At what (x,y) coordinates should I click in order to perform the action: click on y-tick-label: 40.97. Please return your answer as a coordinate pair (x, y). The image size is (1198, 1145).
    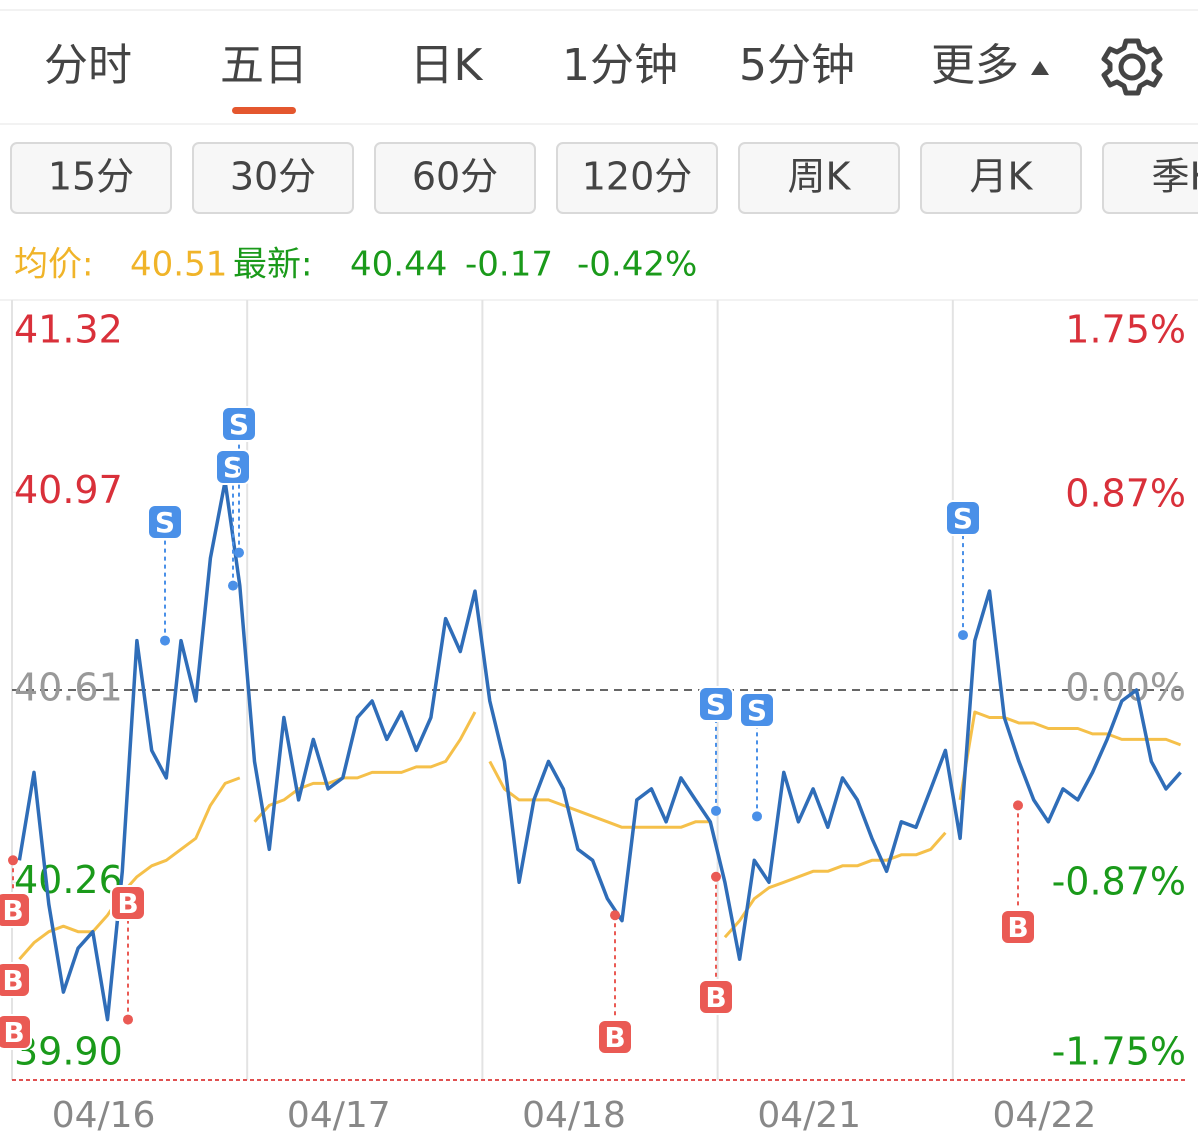
    Looking at the image, I should click on (68, 490).